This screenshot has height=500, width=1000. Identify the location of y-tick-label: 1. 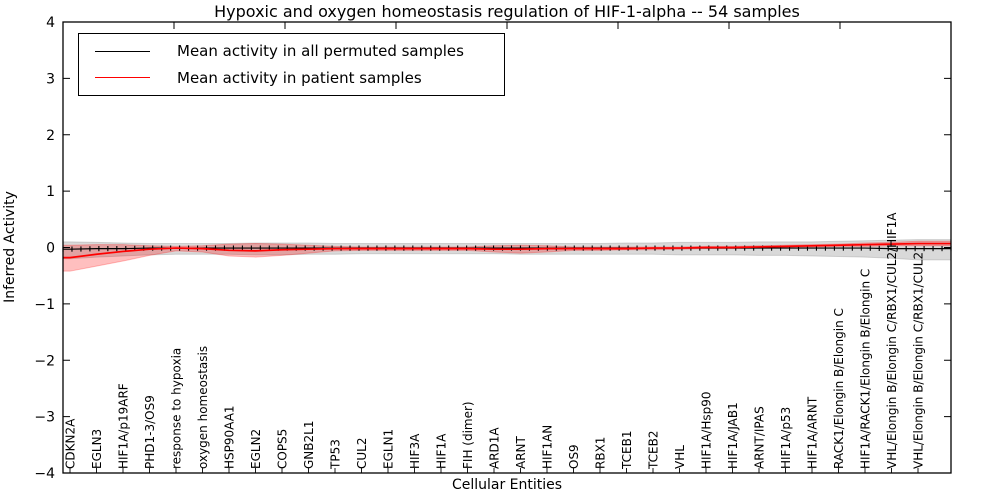
(50, 192).